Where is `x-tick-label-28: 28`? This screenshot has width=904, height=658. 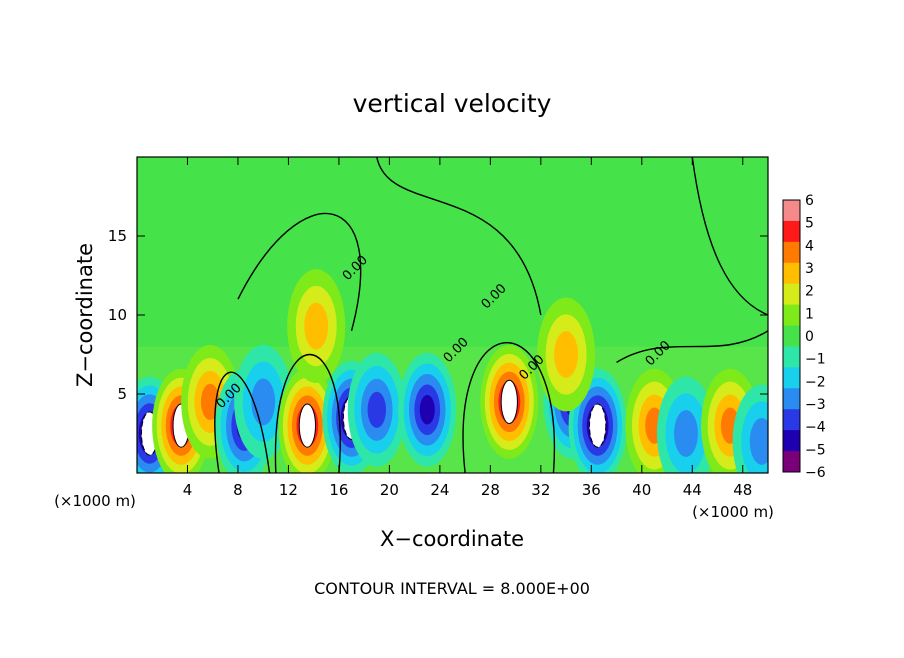 x-tick-label-28: 28 is located at coordinates (490, 490).